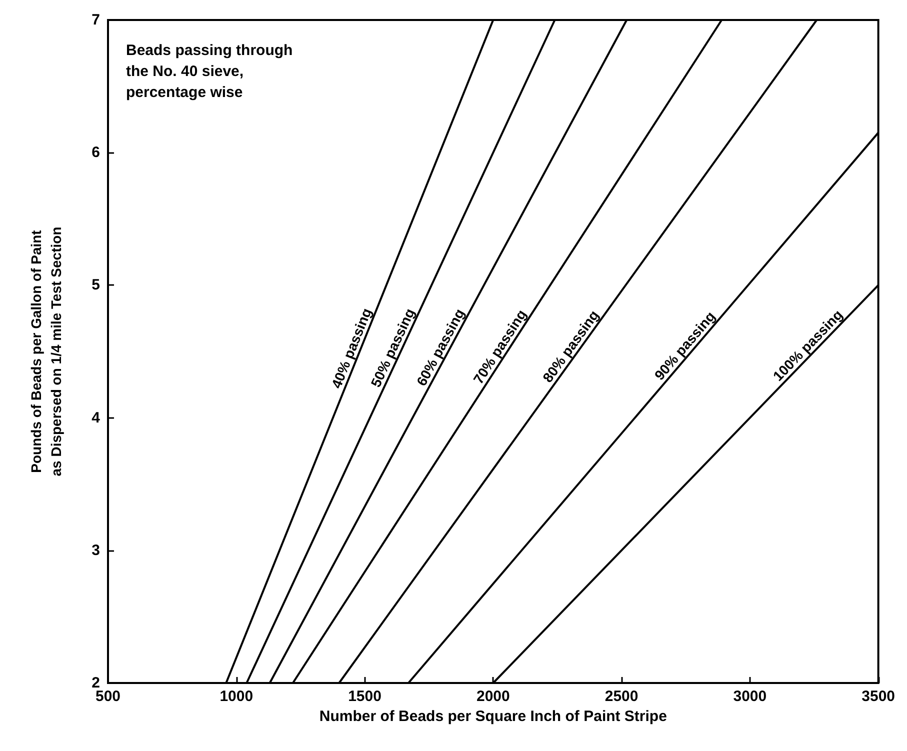  Describe the element at coordinates (237, 696) in the screenshot. I see `x-tick-label: 1000` at that location.